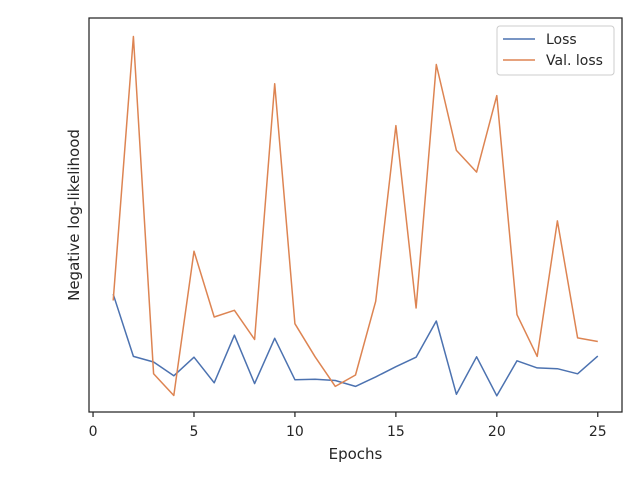  Describe the element at coordinates (194, 432) in the screenshot. I see `x-tick-label-5: 5` at that location.